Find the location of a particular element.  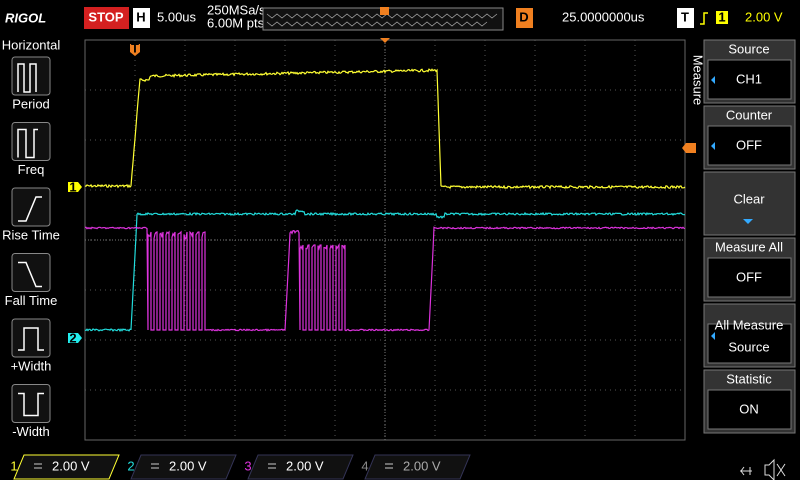

delay: 25.0000000us is located at coordinates (603, 16).